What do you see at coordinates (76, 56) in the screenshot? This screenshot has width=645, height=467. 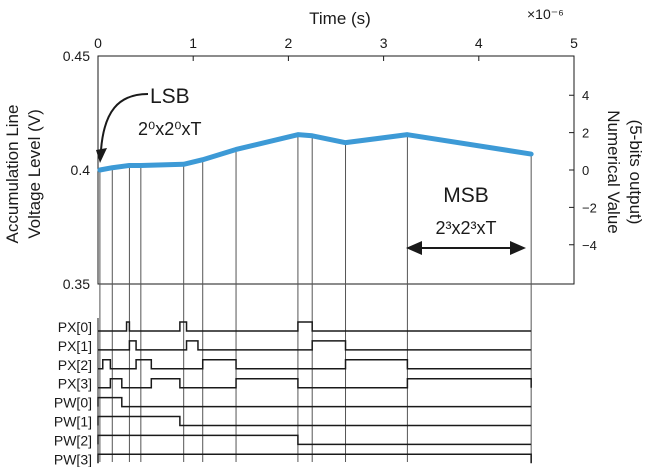 I see `left-y-tick-label: 0.45` at bounding box center [76, 56].